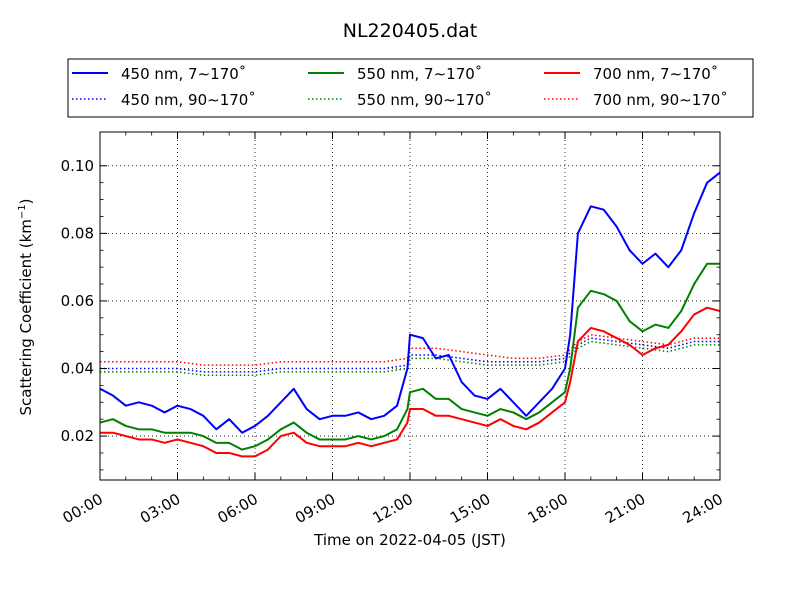  What do you see at coordinates (160, 508) in the screenshot?
I see `x-tick-label: 03:00` at bounding box center [160, 508].